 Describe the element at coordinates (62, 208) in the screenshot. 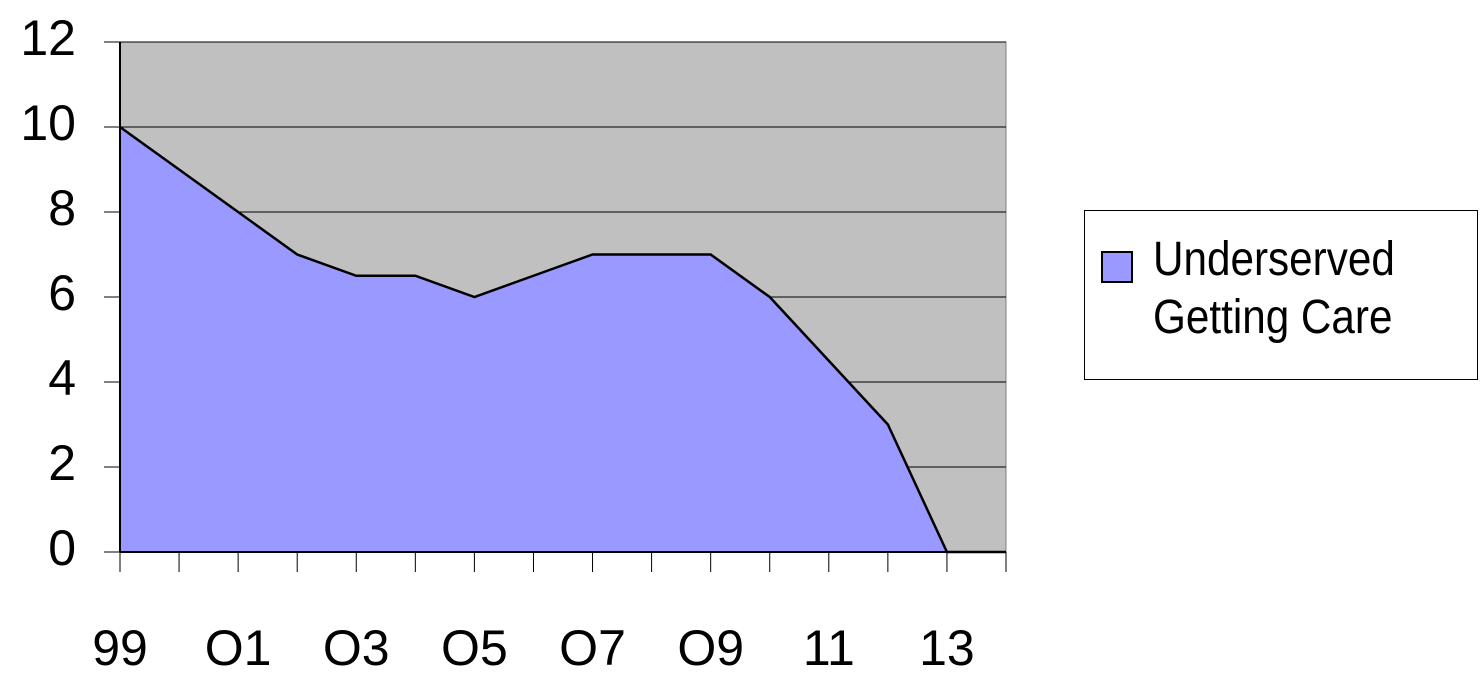

I see `y-tick-label: 8` at that location.